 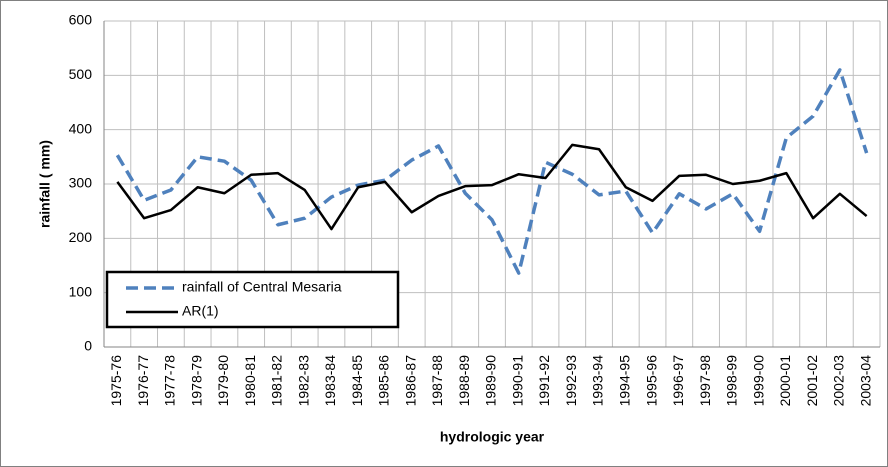 What do you see at coordinates (705, 381) in the screenshot?
I see `x-tick-label: 1997-98` at bounding box center [705, 381].